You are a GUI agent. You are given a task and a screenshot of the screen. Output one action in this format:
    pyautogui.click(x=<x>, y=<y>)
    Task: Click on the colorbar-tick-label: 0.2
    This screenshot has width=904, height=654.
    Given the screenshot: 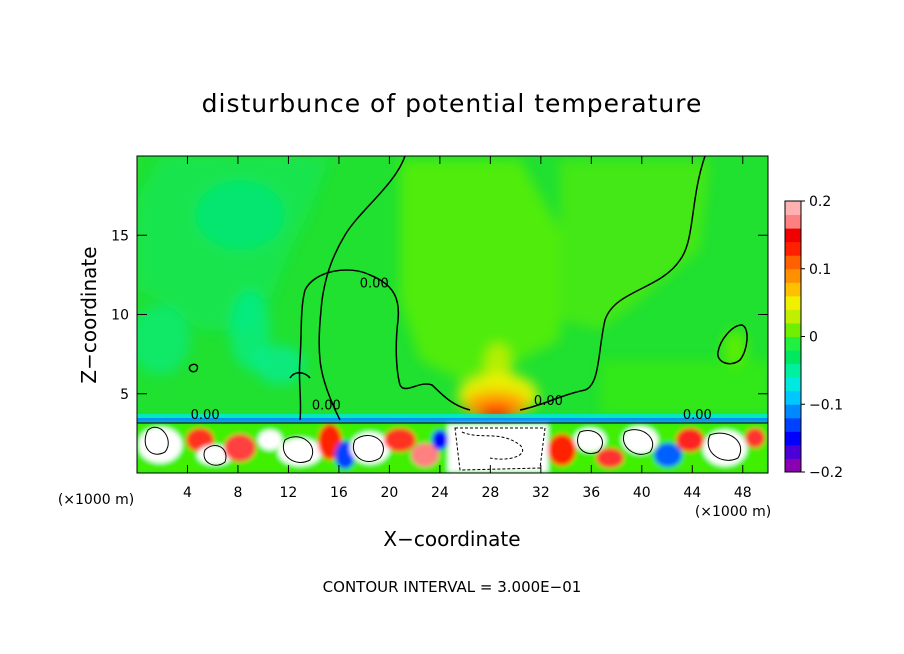 What is the action you would take?
    pyautogui.click(x=820, y=202)
    